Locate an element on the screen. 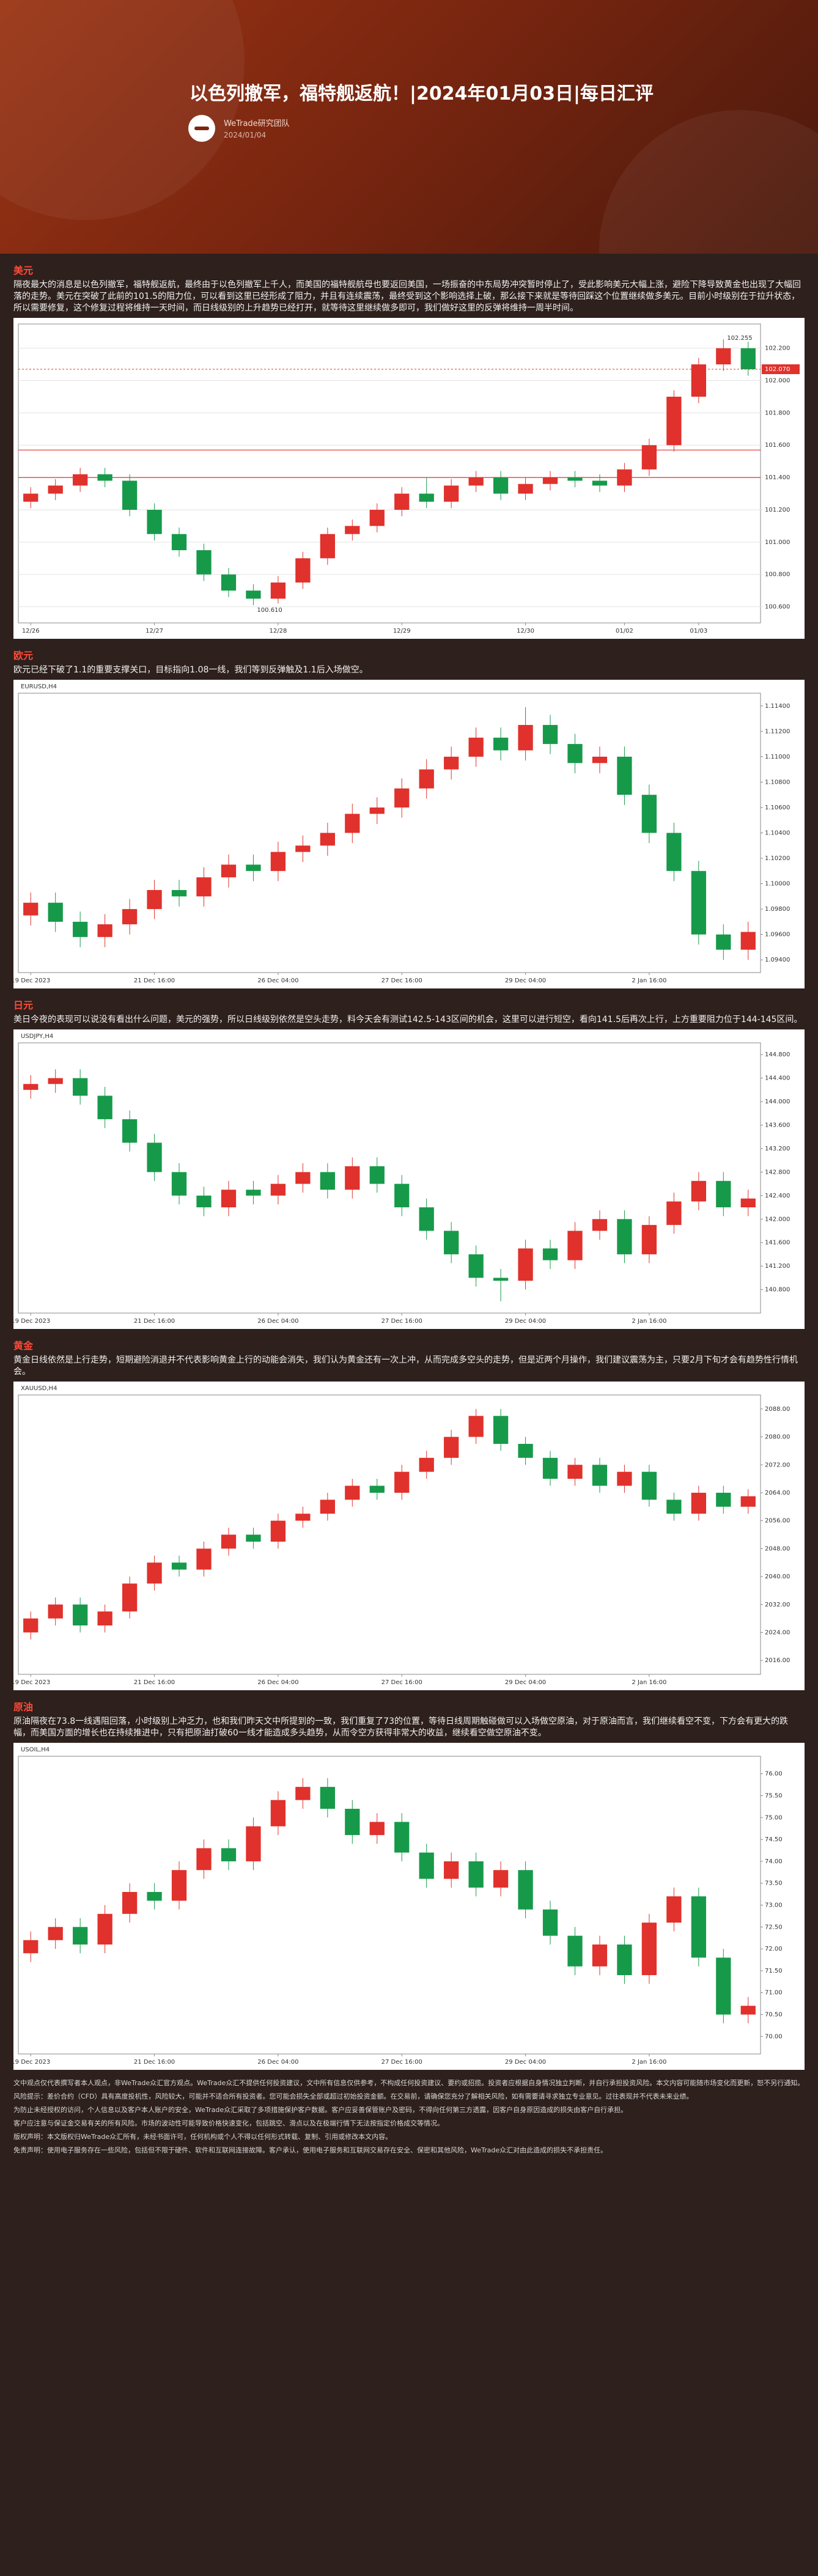 The image size is (818, 2576). y-tick-label: 1.10400 is located at coordinates (777, 834).